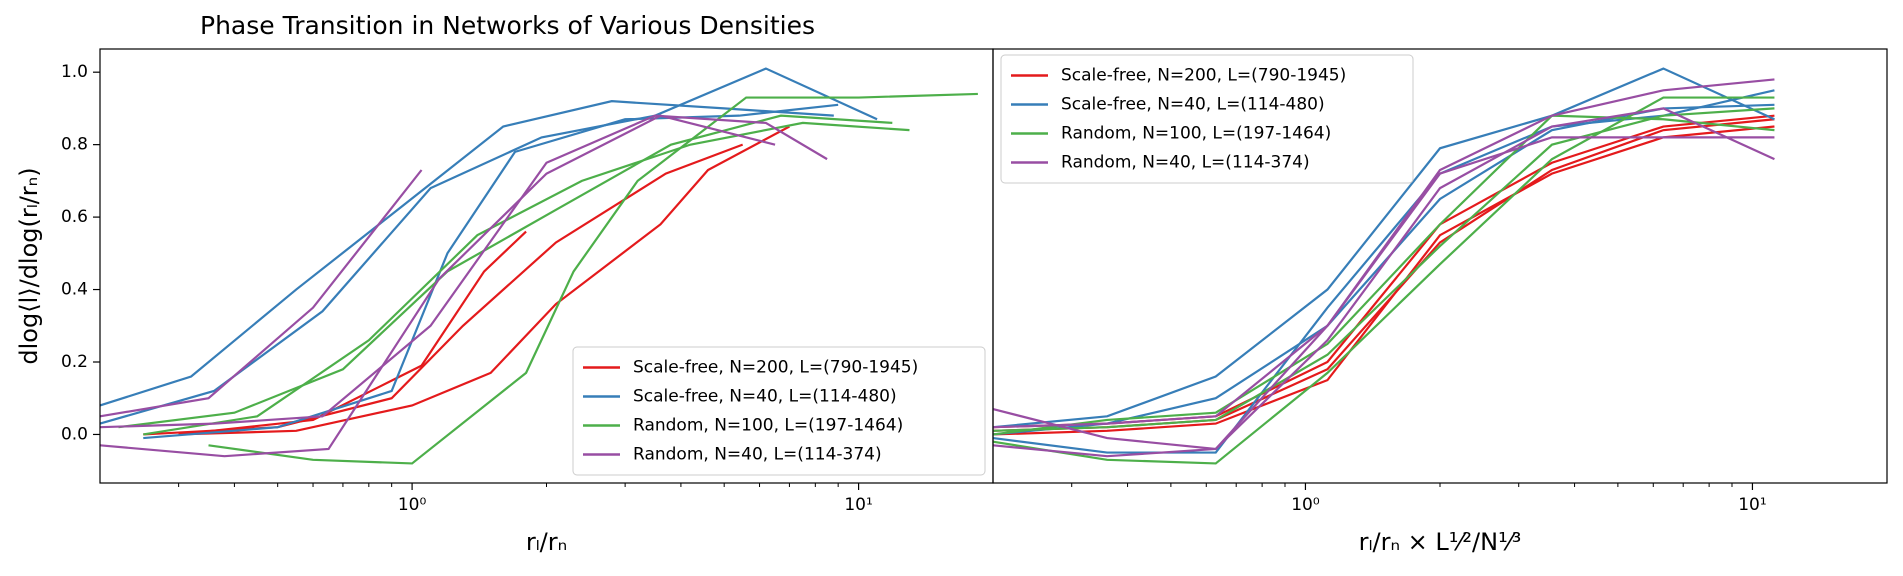 Image resolution: width=1903 pixels, height=576 pixels. Describe the element at coordinates (29, 265) in the screenshot. I see `y-axis-label: dlog⟨l⟩/dlog(rₗ/rₙ)` at that location.